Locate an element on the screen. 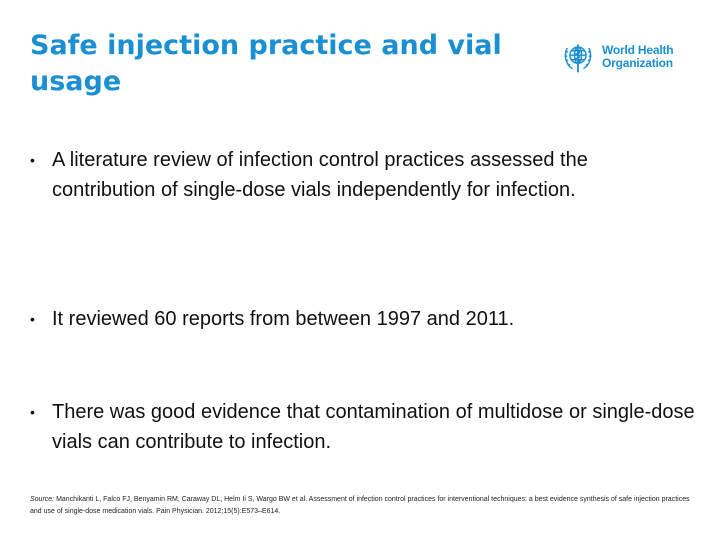 Image resolution: width=720 pixels, height=540 pixels. who-emblem-icon is located at coordinates (578, 58).